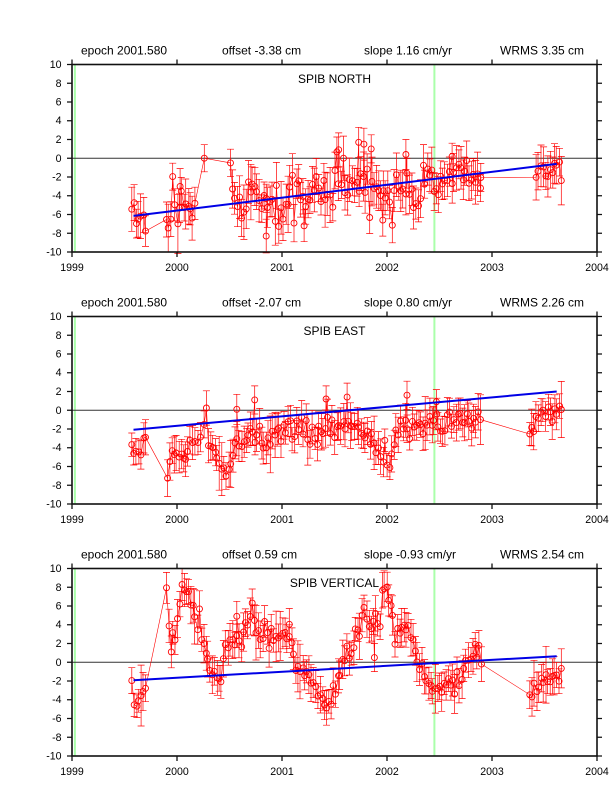  Describe the element at coordinates (408, 303) in the screenshot. I see `svg-text: slope 0.80 cm/yr` at that location.